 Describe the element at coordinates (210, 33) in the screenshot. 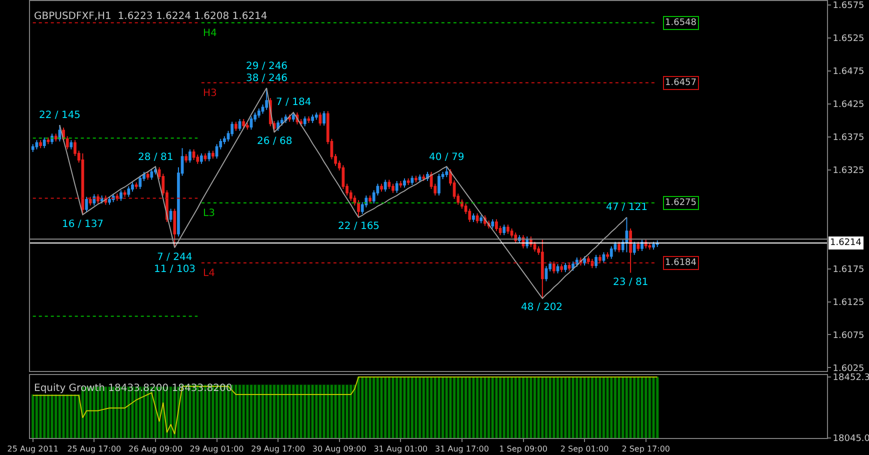

I see `series-label: H4` at that location.